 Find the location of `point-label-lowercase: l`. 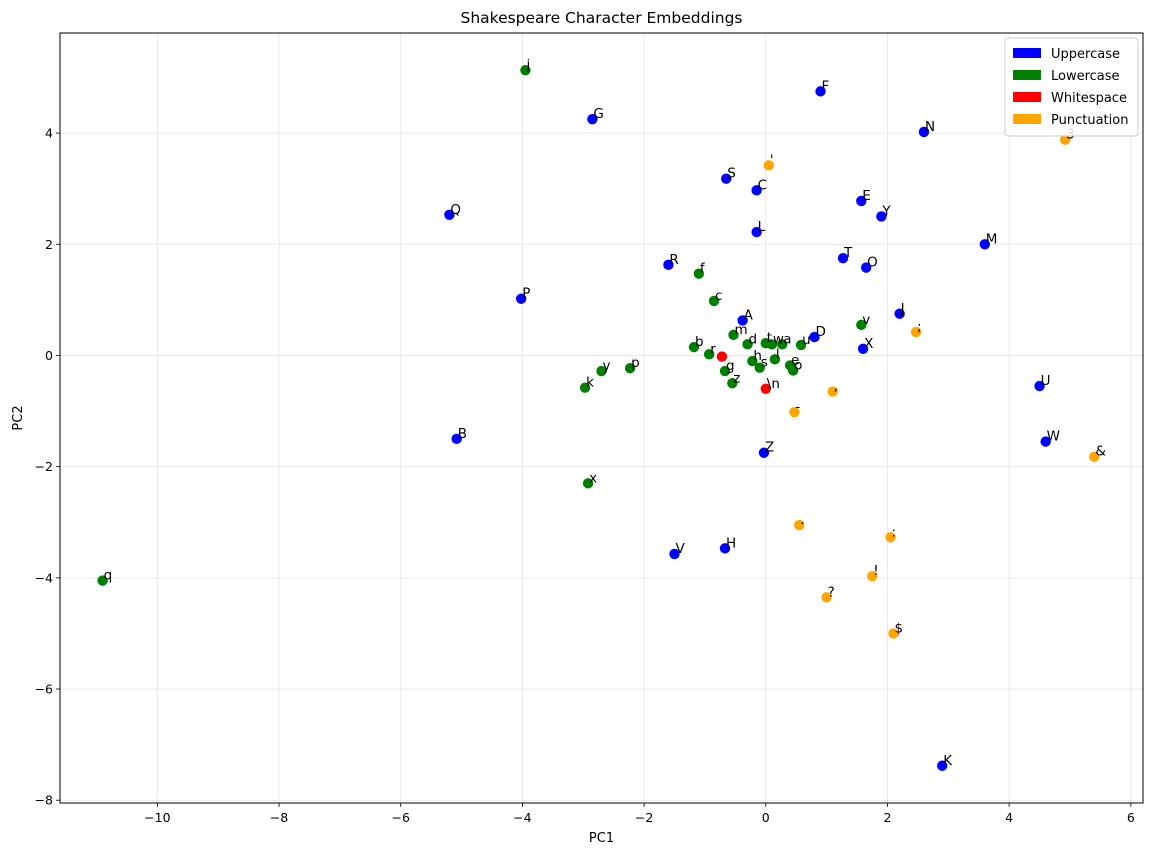

point-label-lowercase: l is located at coordinates (778, 354).